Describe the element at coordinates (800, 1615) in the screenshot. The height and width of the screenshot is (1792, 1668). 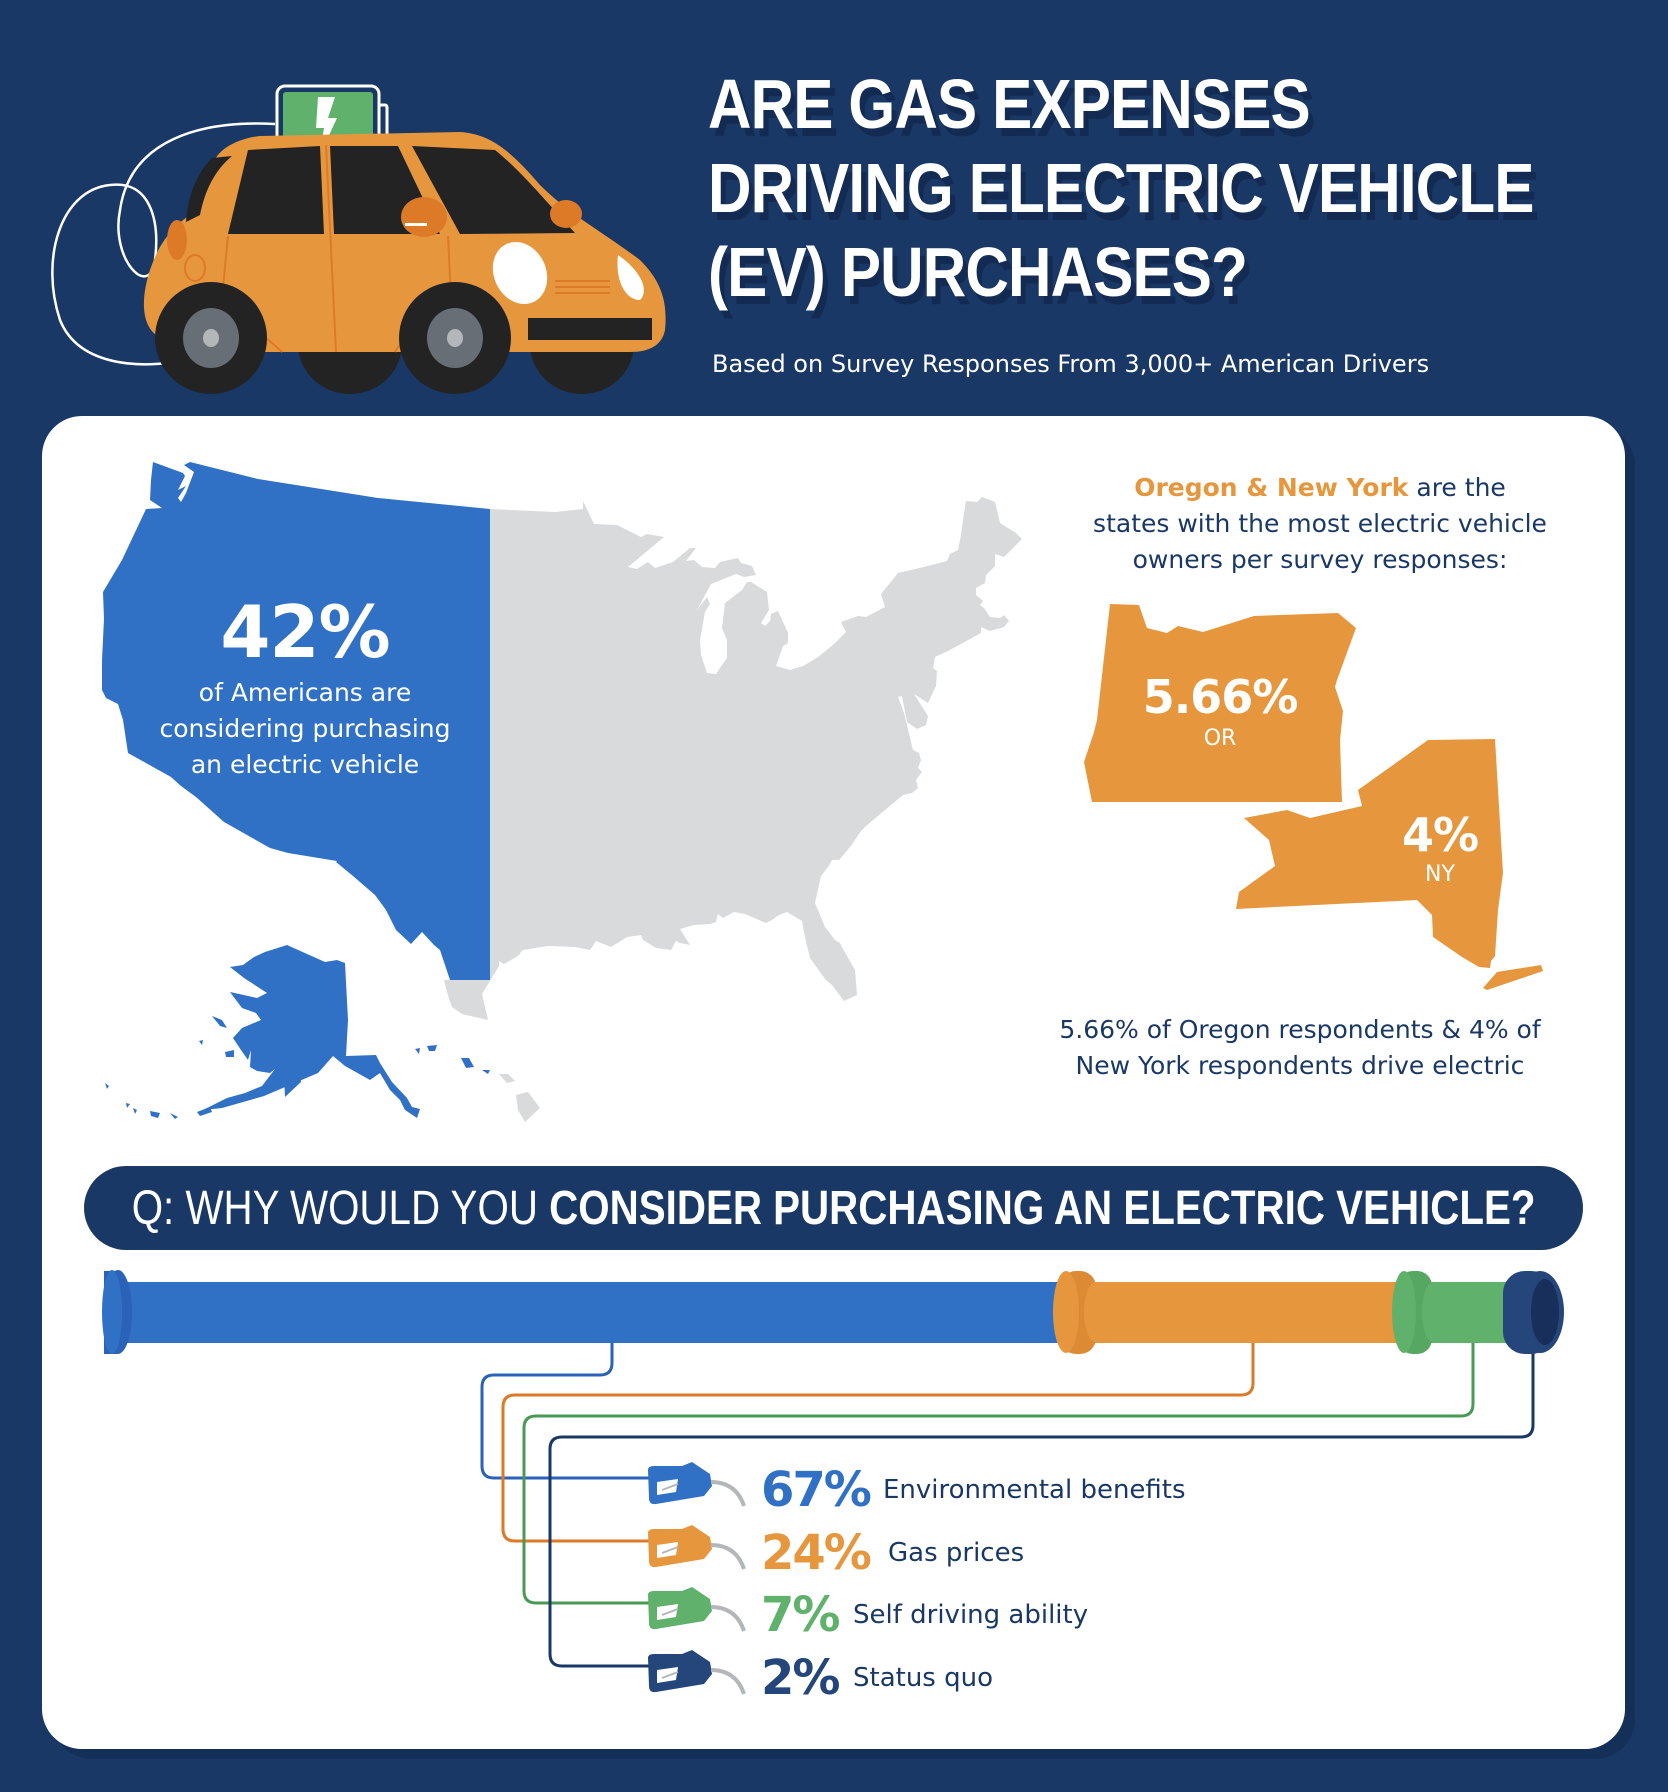
I see `legend-value: 7%` at that location.